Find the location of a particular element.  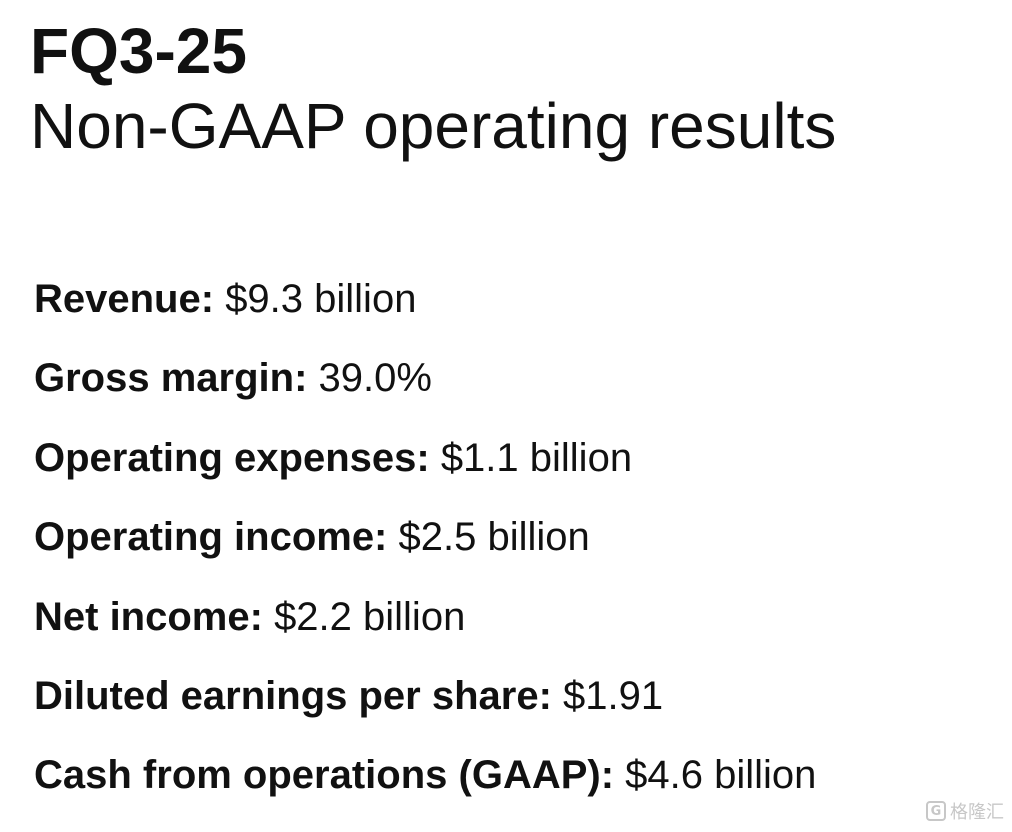

page-title: FQ3-25 is located at coordinates (138, 51).